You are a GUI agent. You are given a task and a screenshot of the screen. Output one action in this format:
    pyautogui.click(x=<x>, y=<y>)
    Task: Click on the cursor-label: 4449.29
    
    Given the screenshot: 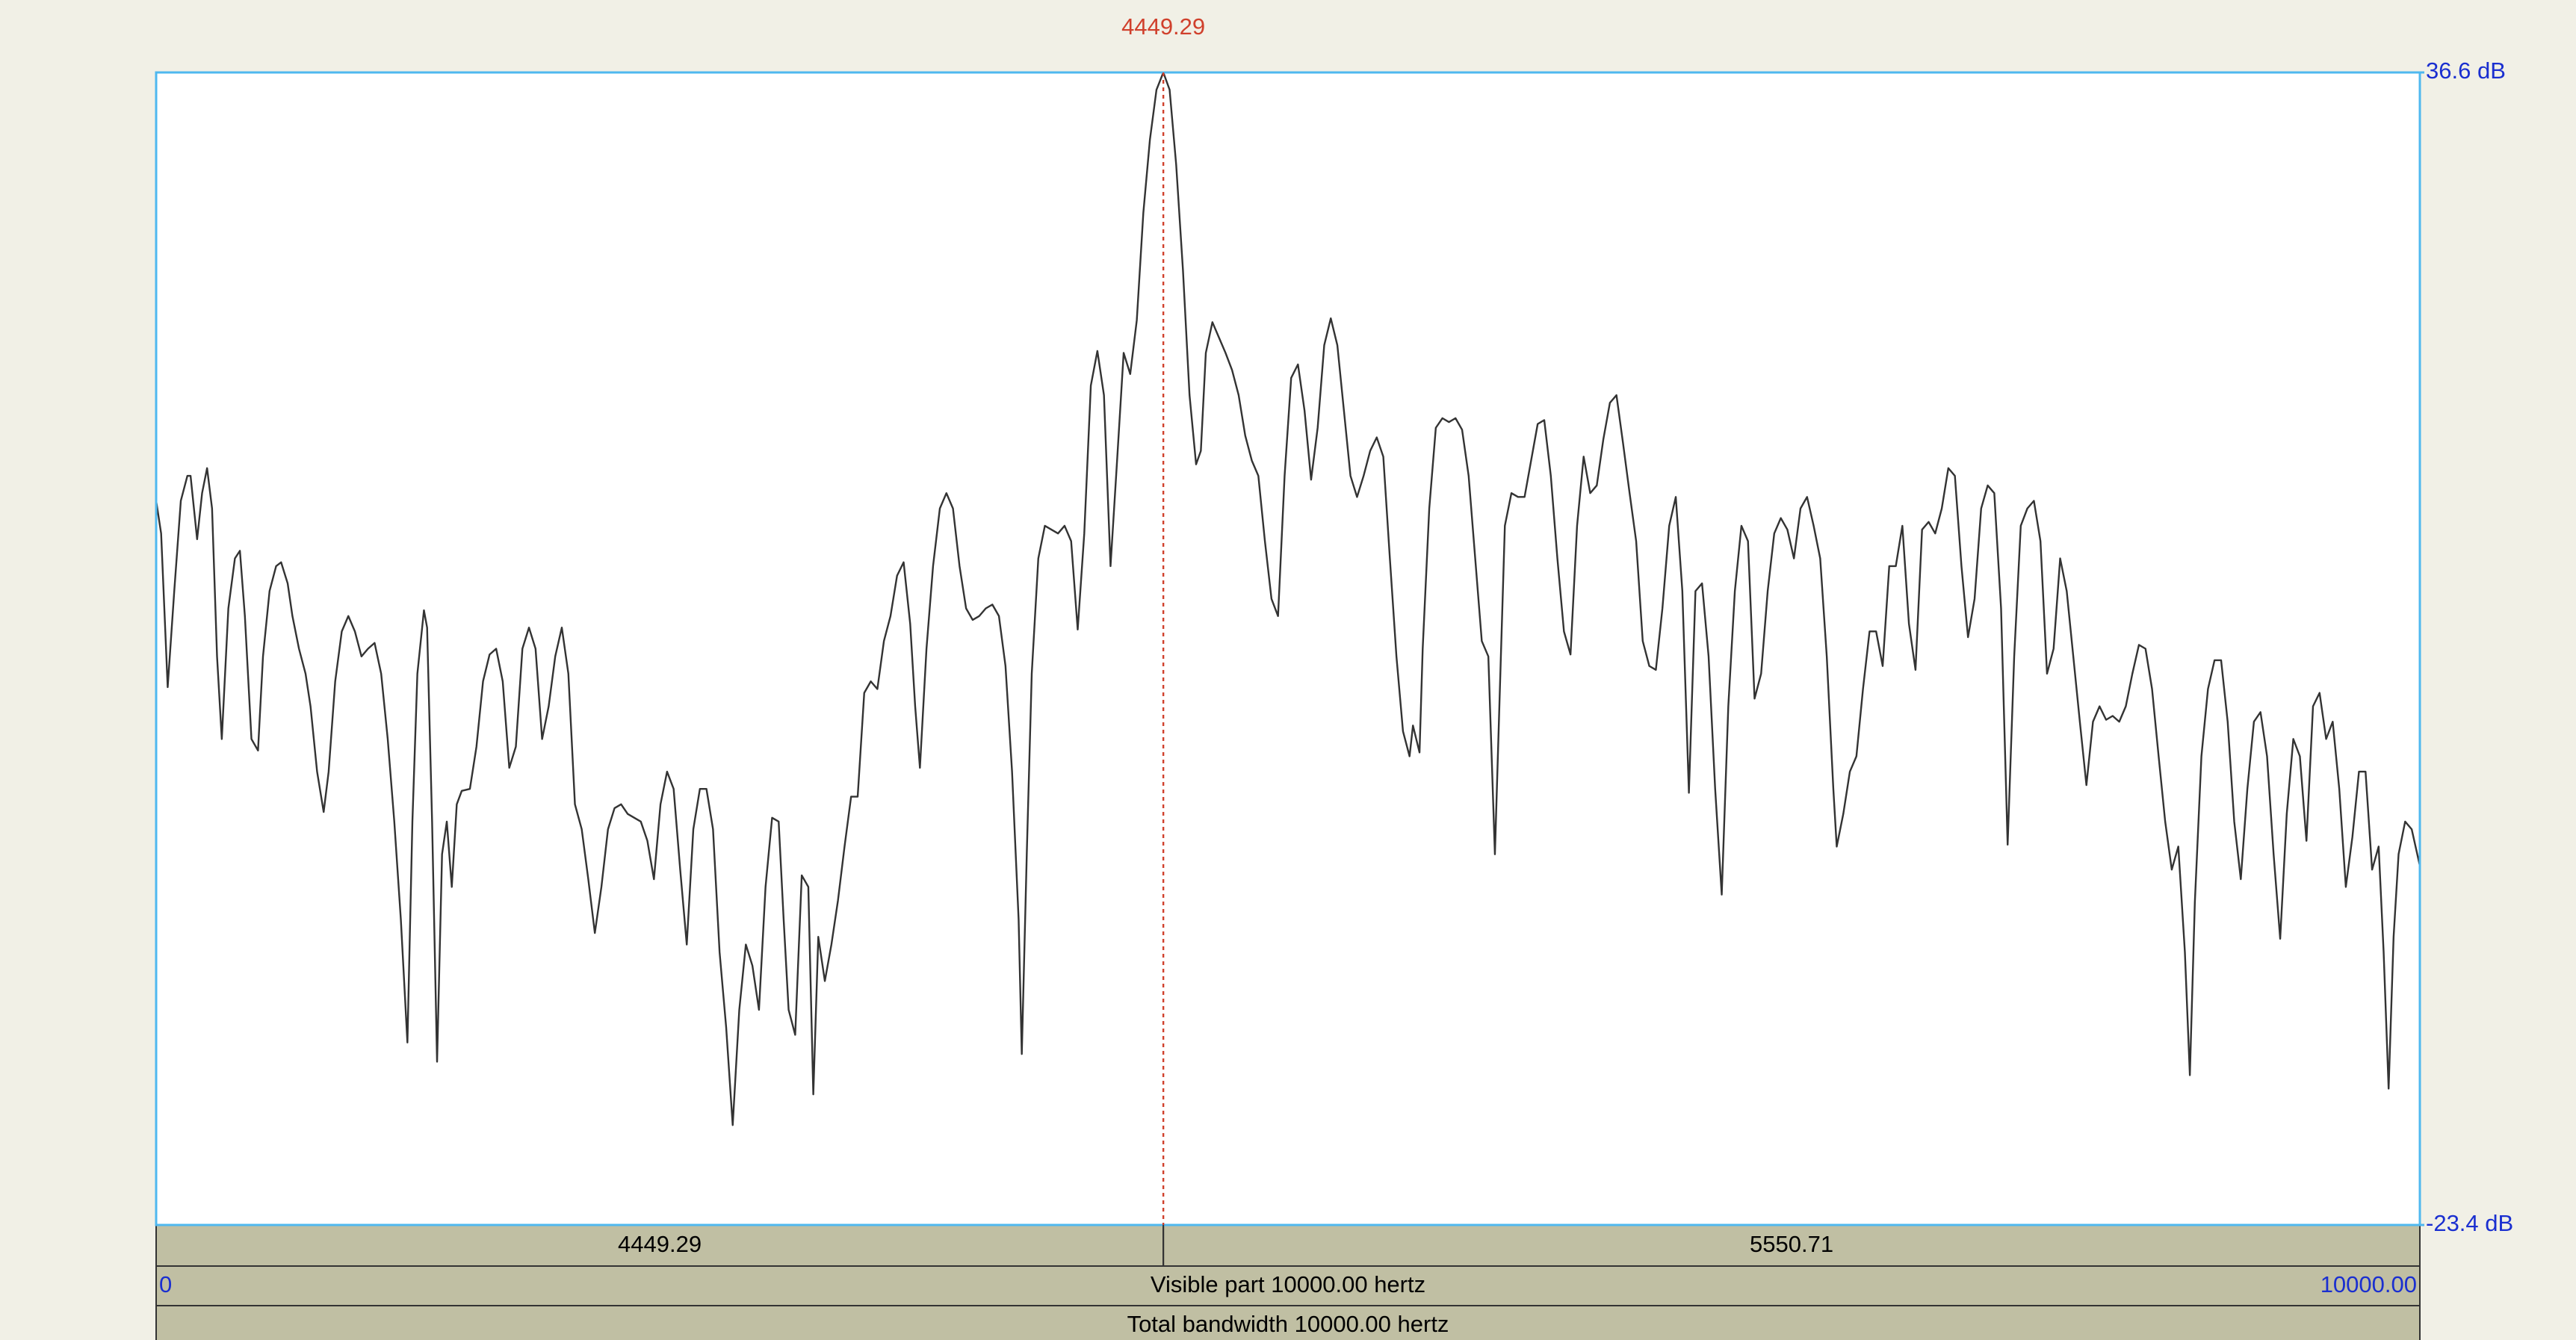 What is the action you would take?
    pyautogui.click(x=1163, y=26)
    